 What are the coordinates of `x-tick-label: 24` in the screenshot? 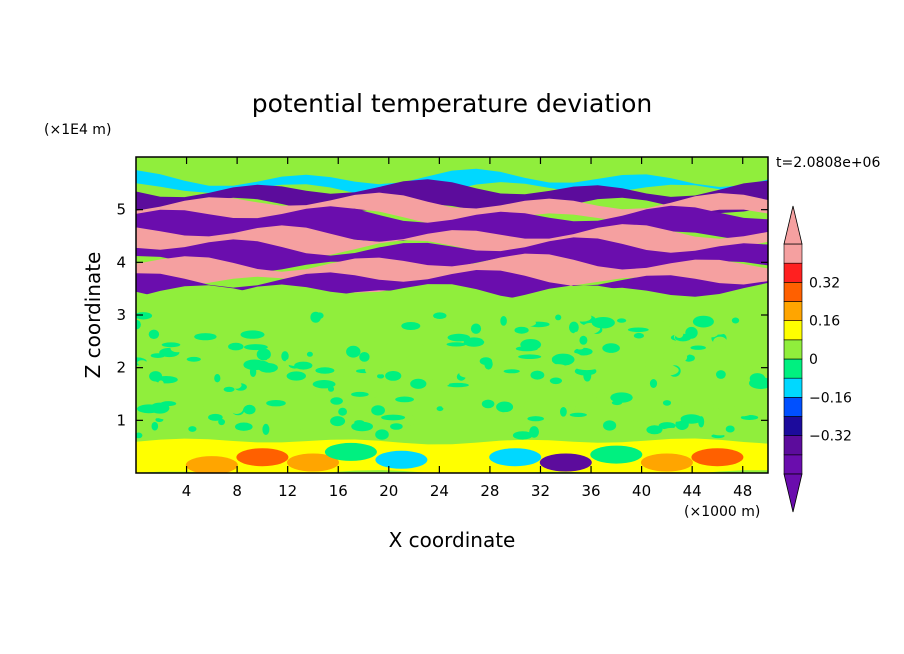 It's located at (439, 491).